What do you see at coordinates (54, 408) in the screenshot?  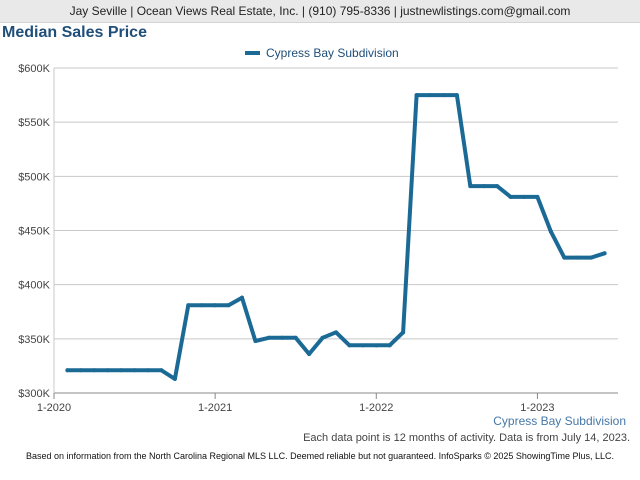 I see `x-tick-label: 1-2020` at bounding box center [54, 408].